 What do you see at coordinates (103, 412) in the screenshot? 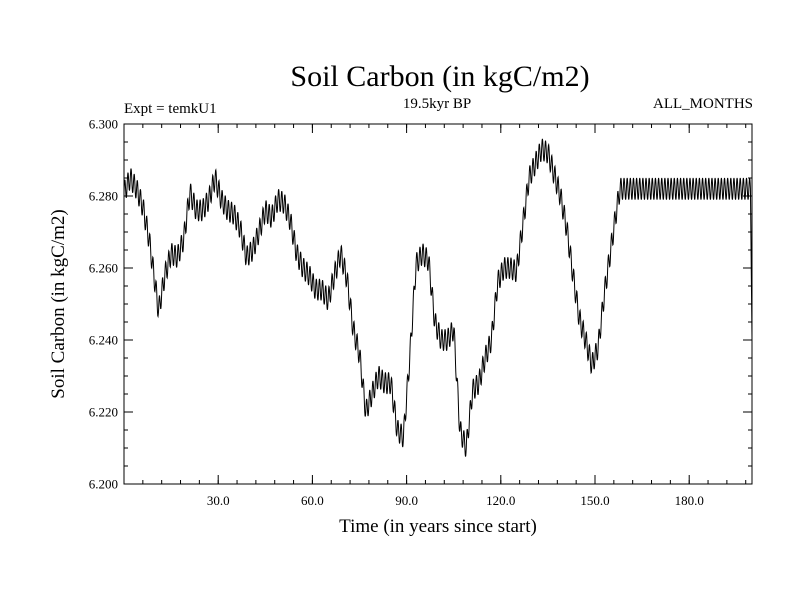
I see `y-tick-label: 6.220` at bounding box center [103, 412].